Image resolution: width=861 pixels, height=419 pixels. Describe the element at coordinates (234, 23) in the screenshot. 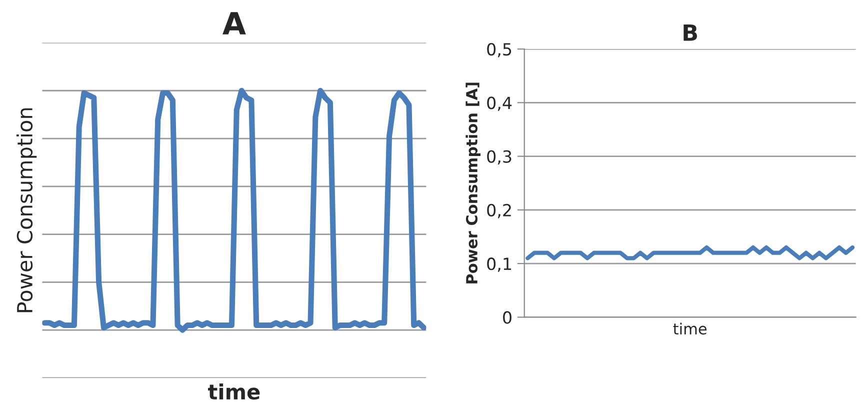

I see `chart-title: A` at that location.